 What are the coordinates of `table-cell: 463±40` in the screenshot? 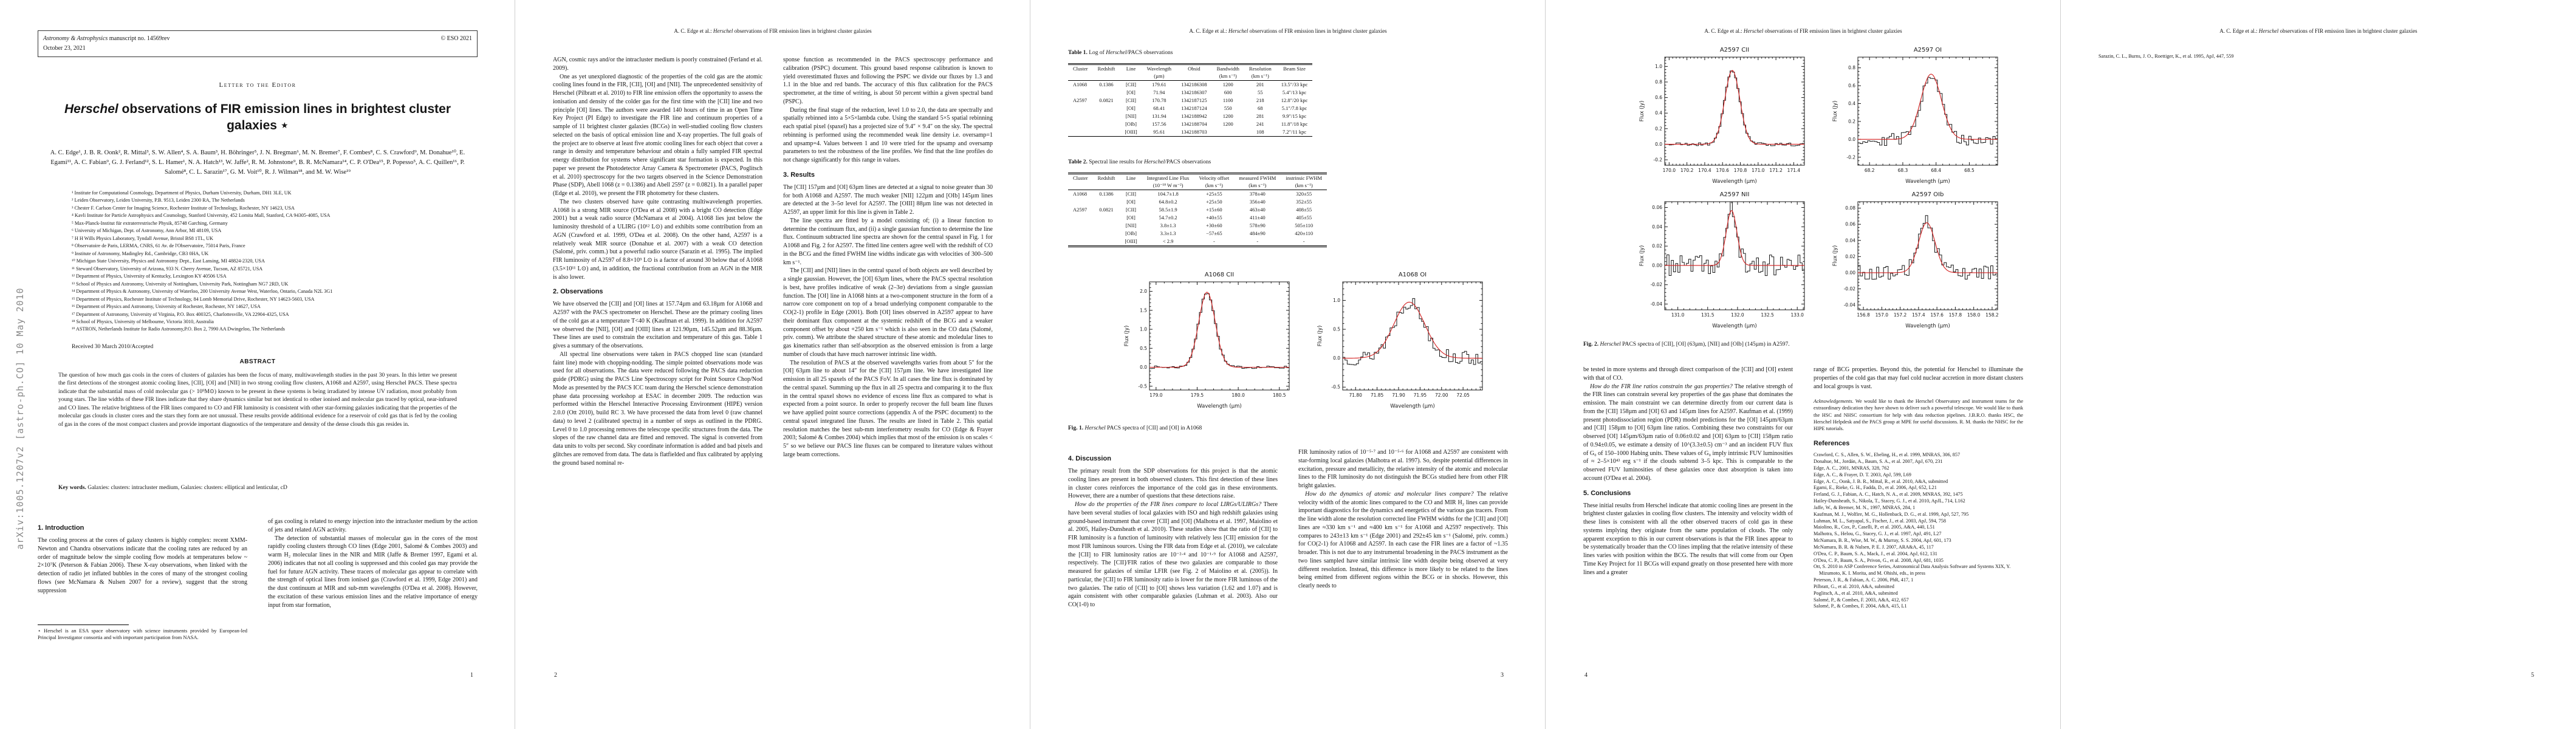 It's located at (1258, 210).